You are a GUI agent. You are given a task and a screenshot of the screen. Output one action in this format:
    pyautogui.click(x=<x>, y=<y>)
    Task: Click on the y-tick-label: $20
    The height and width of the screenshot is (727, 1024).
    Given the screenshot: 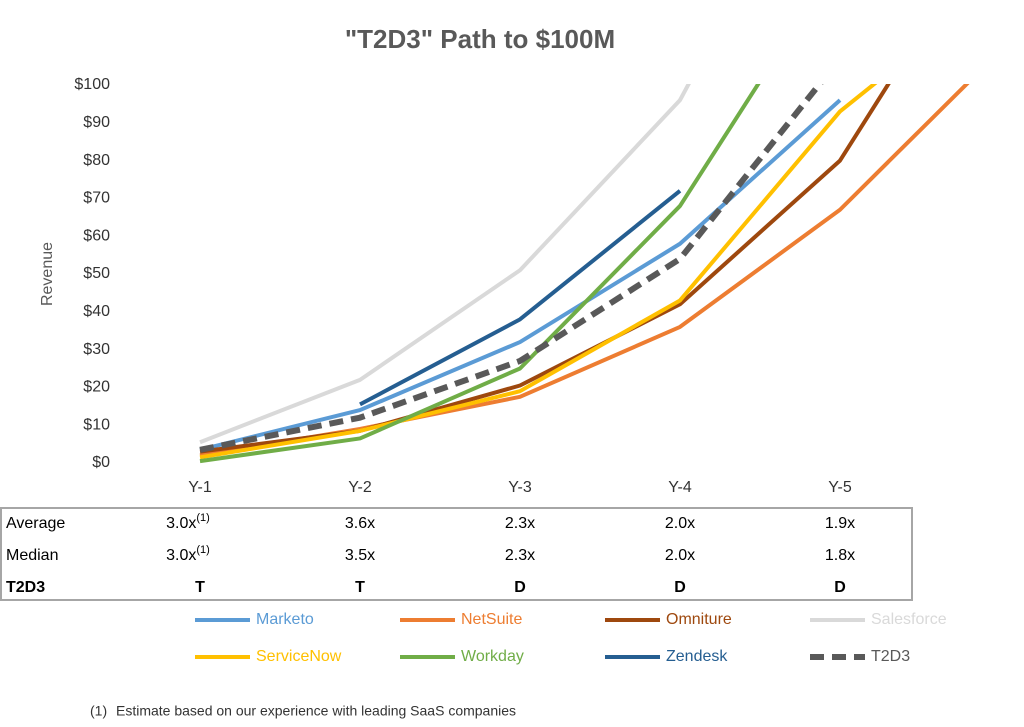 What is the action you would take?
    pyautogui.click(x=96, y=387)
    